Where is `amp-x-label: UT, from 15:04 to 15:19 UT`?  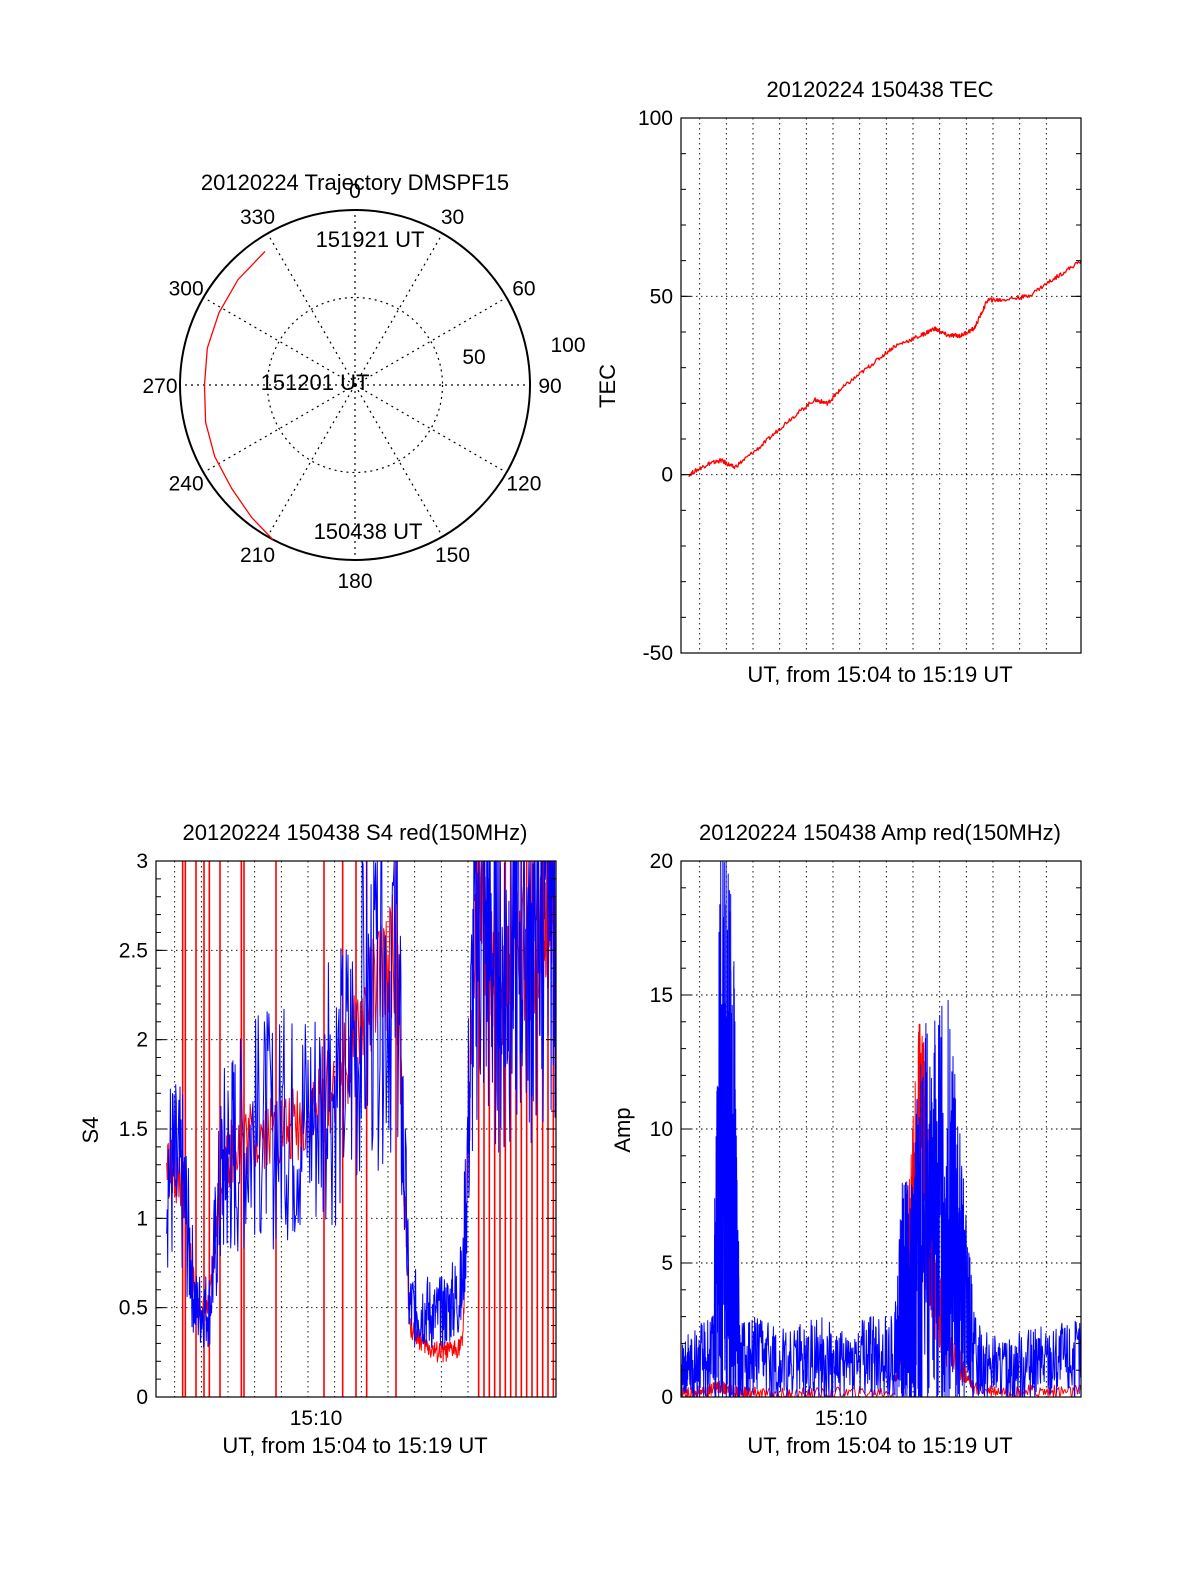 amp-x-label: UT, from 15:04 to 15:19 UT is located at coordinates (879, 1445).